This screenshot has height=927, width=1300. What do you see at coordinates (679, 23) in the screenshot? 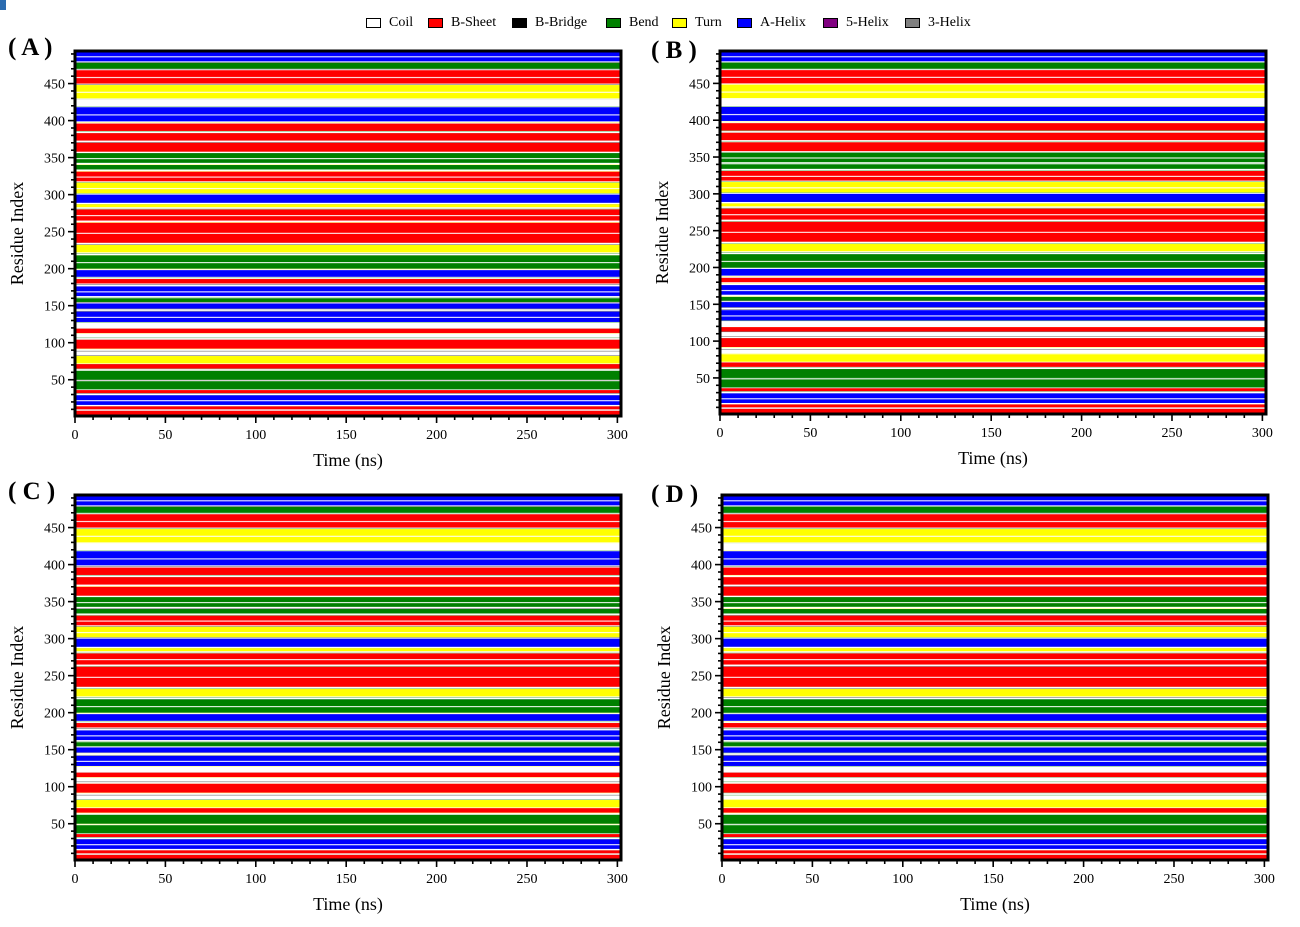
I see `legend-swatch-turn` at bounding box center [679, 23].